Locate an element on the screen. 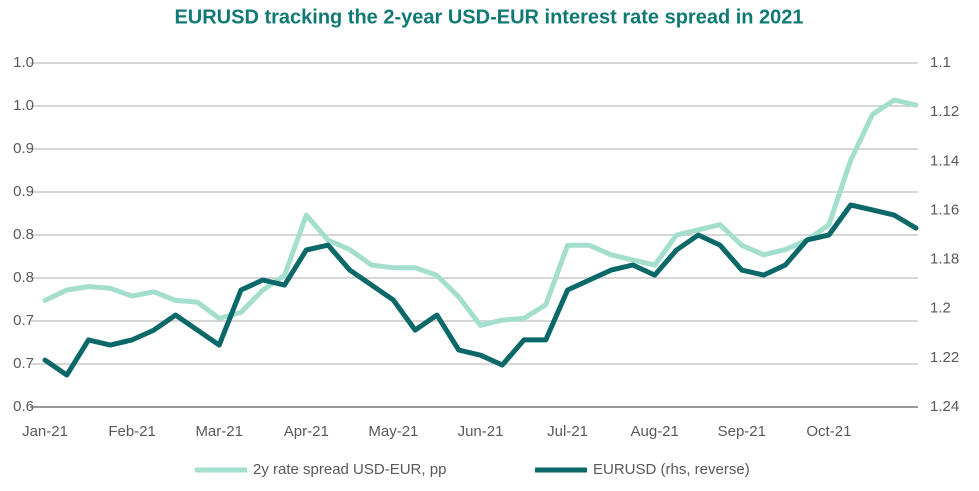 The image size is (979, 491). y2-tick-label: 1.1 is located at coordinates (940, 62).